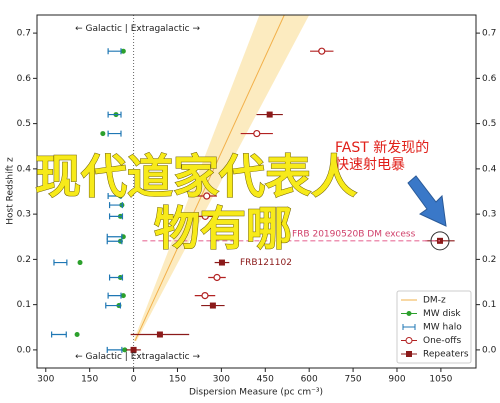  I want to click on galactic-top: ← Galactic | Extragalactic →, so click(137, 29).